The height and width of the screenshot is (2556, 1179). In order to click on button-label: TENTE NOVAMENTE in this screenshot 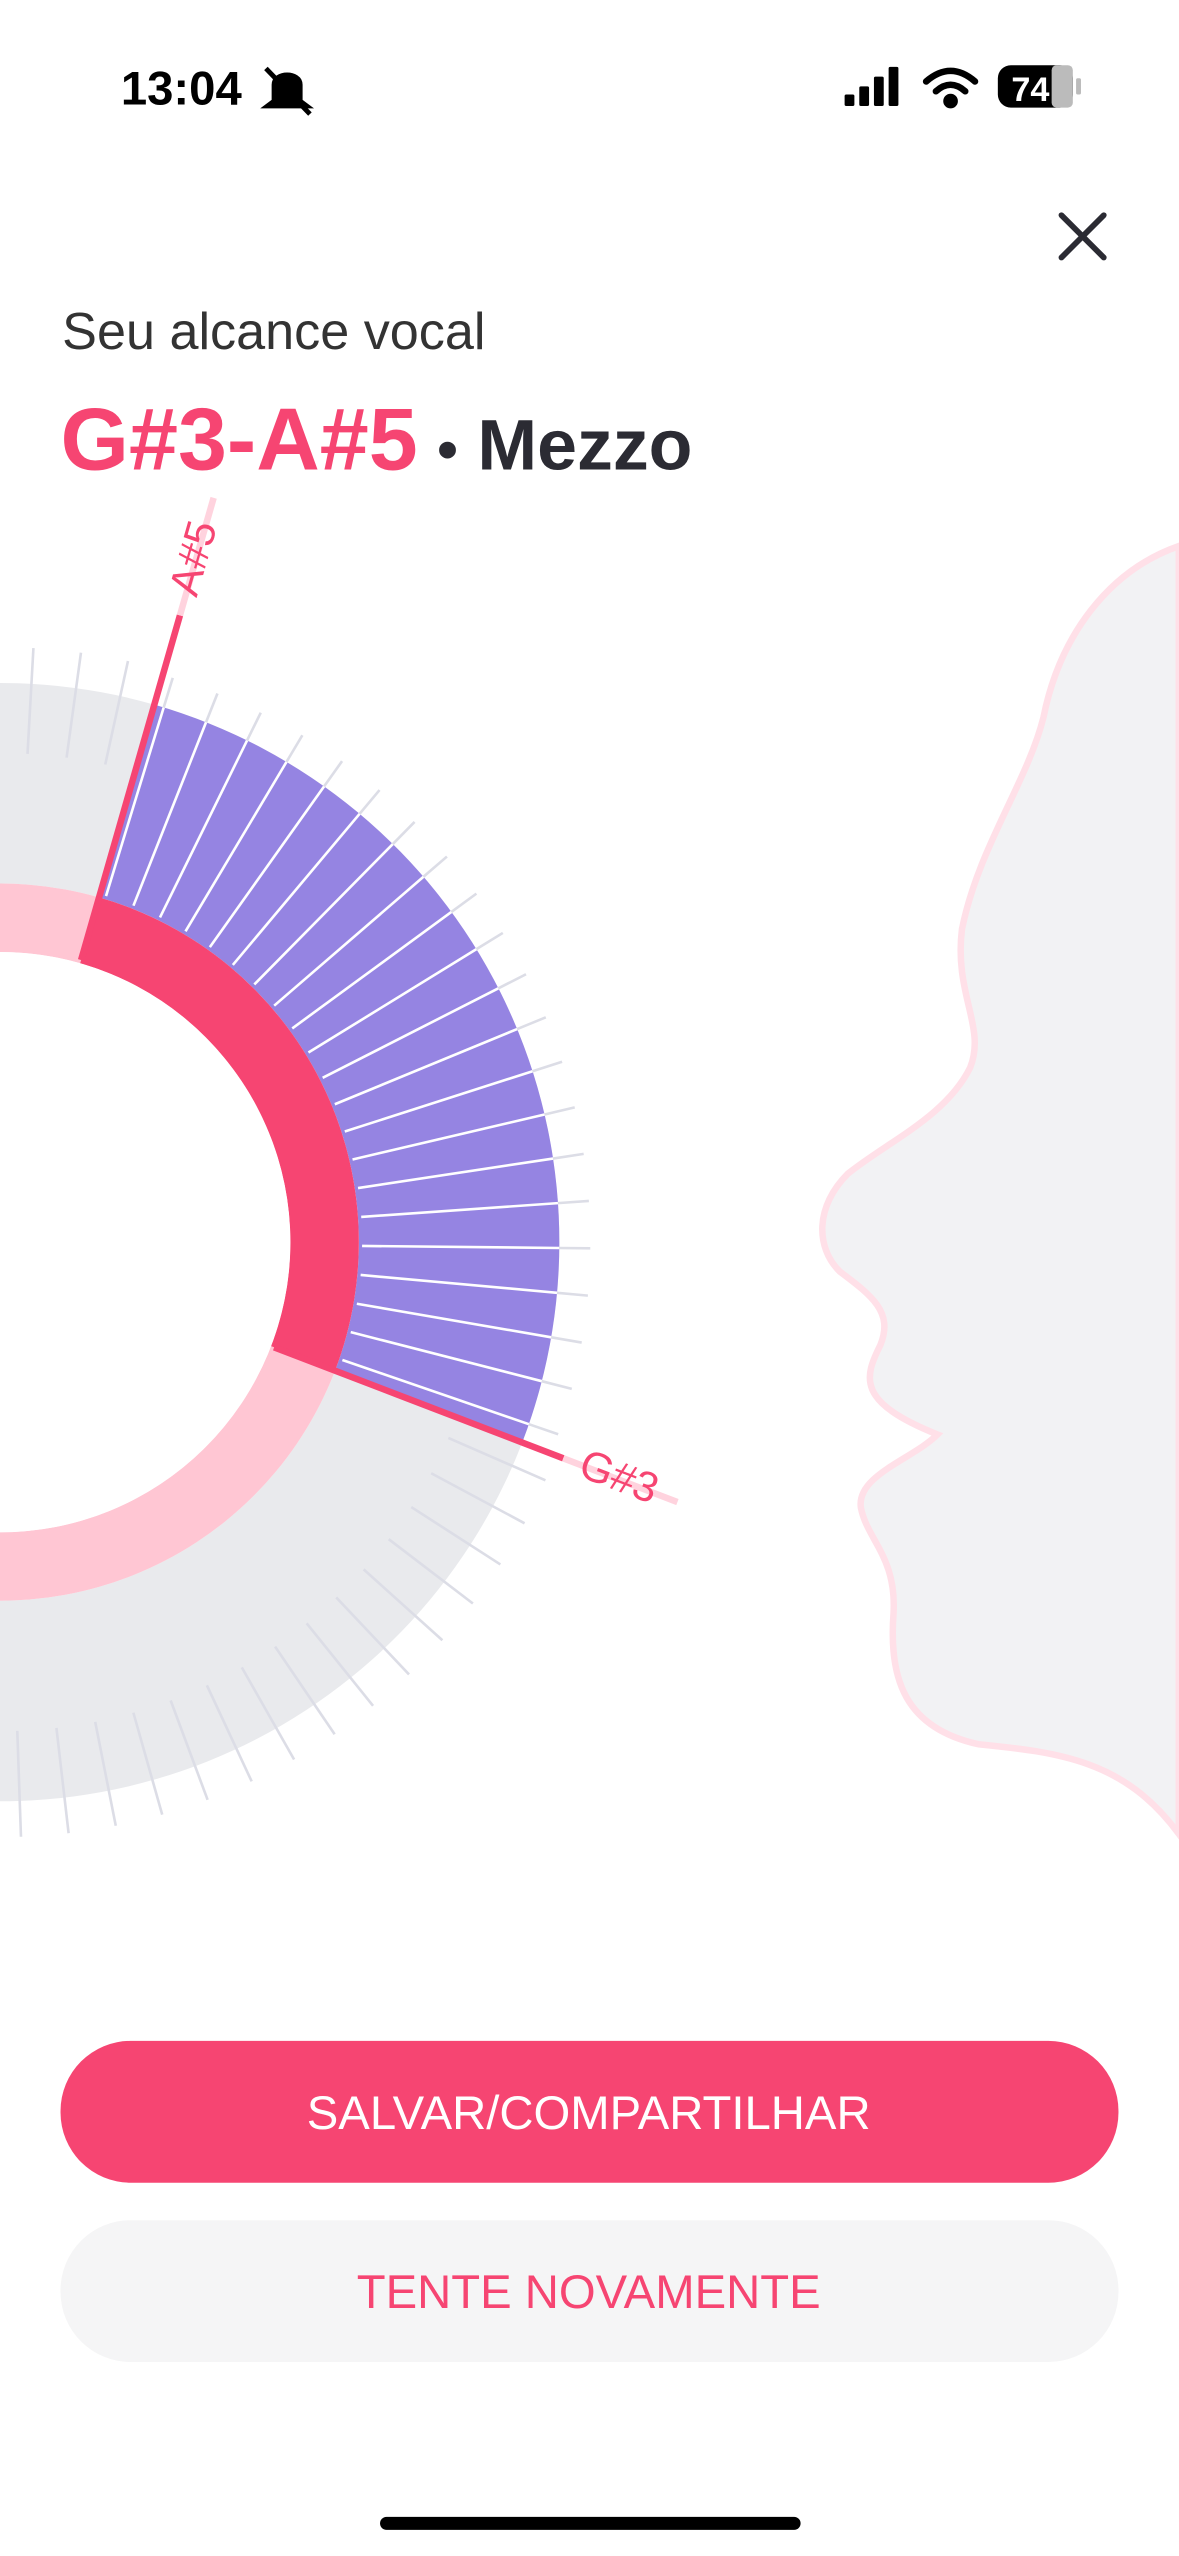, I will do `click(589, 2292)`.